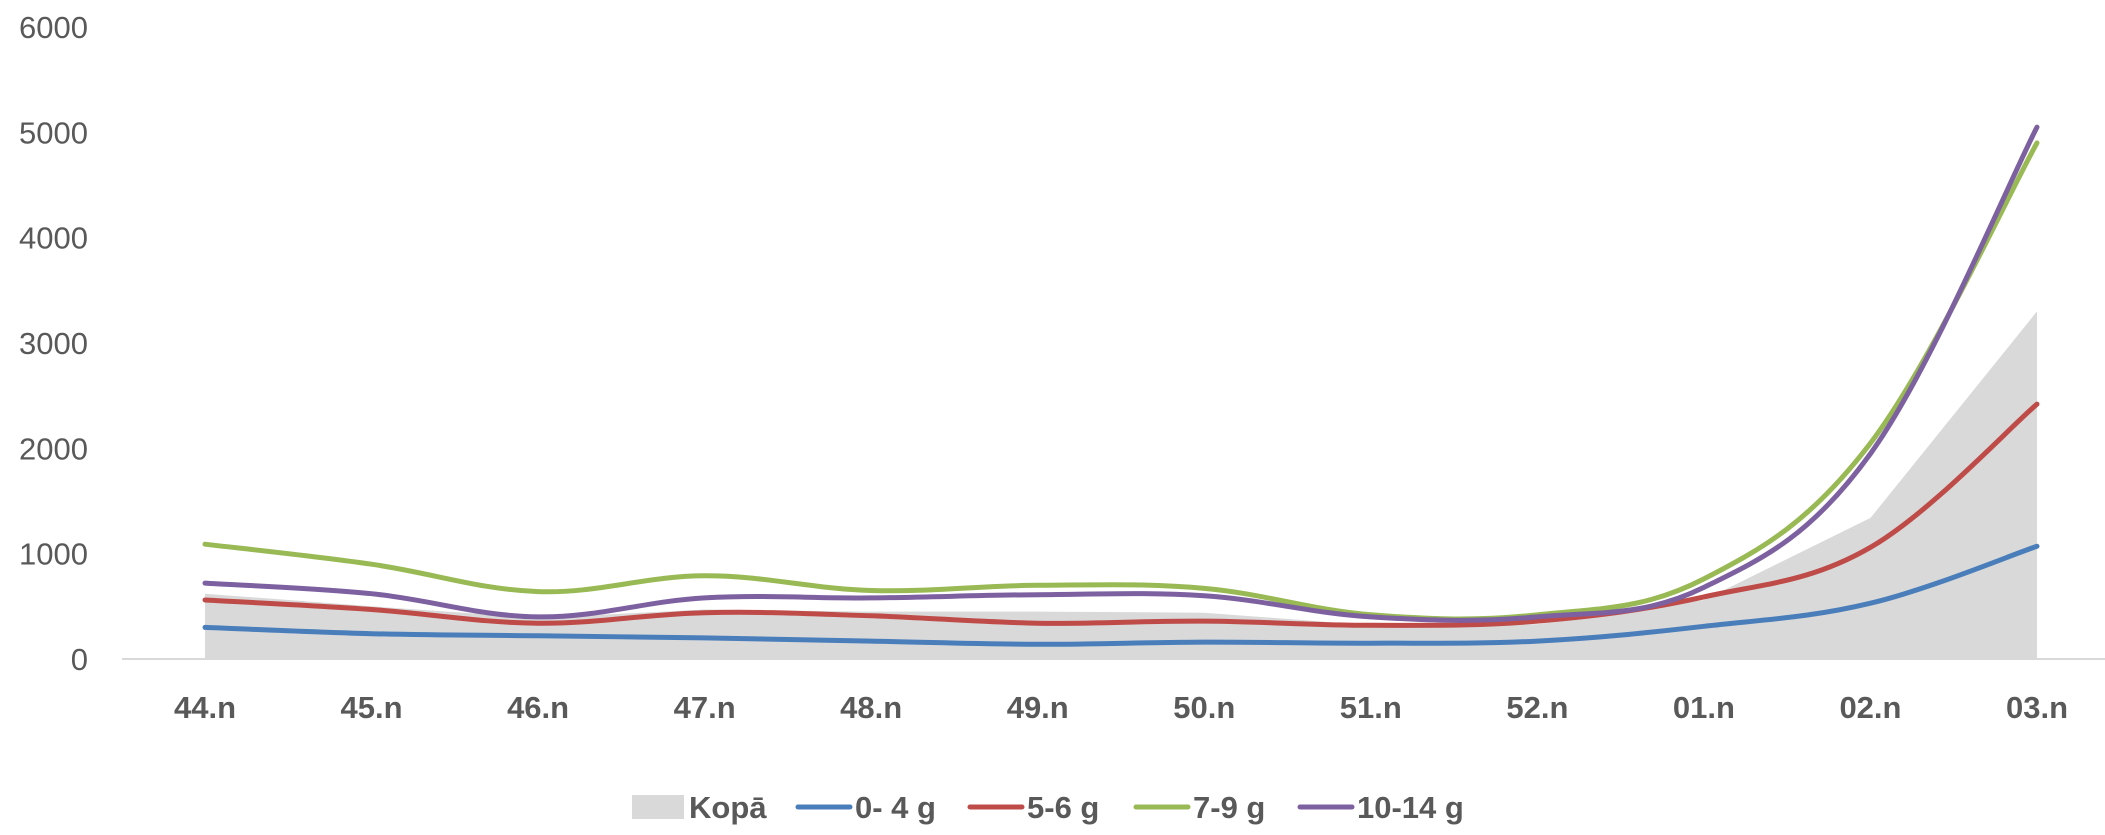 The image size is (2105, 835). What do you see at coordinates (79, 659) in the screenshot?
I see `y-tick-label: 0` at bounding box center [79, 659].